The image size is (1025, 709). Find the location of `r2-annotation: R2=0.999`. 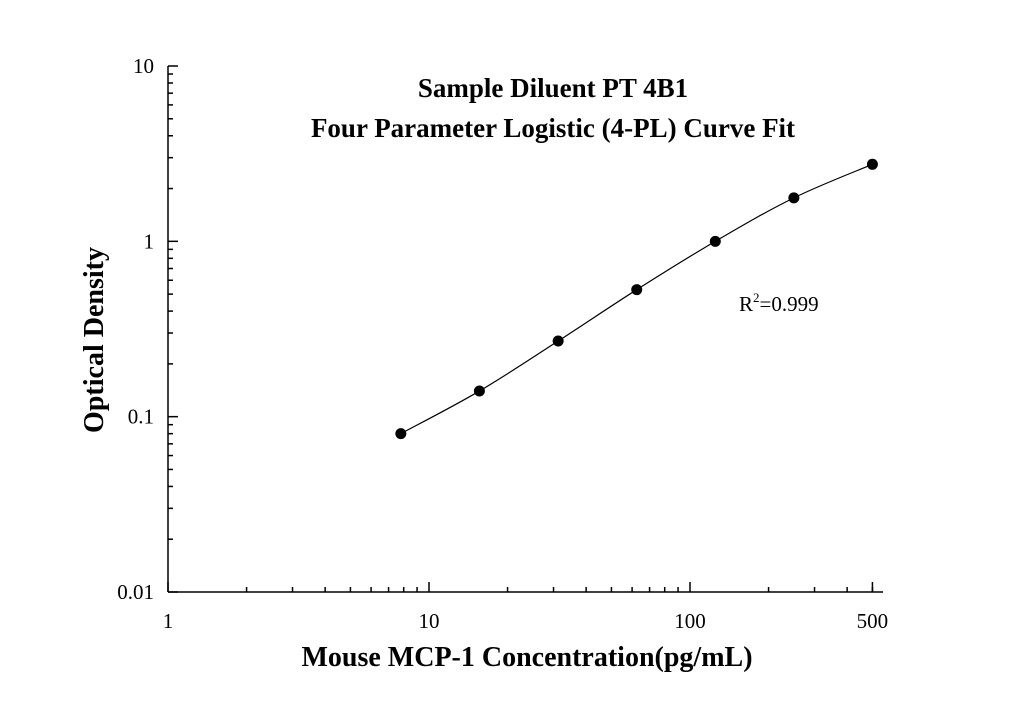

r2-annotation: R2=0.999 is located at coordinates (779, 303).